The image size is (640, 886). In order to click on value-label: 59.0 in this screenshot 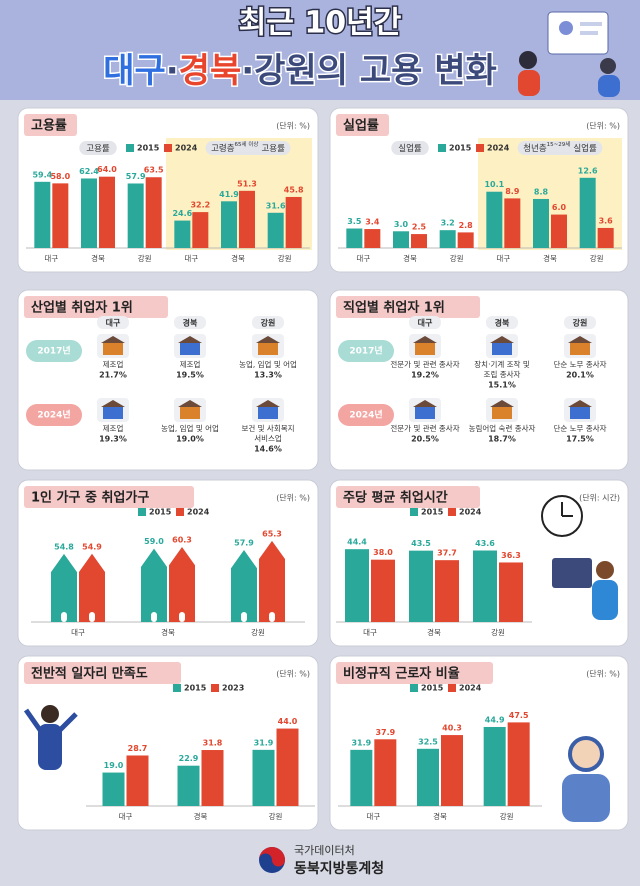, I will do `click(154, 541)`.